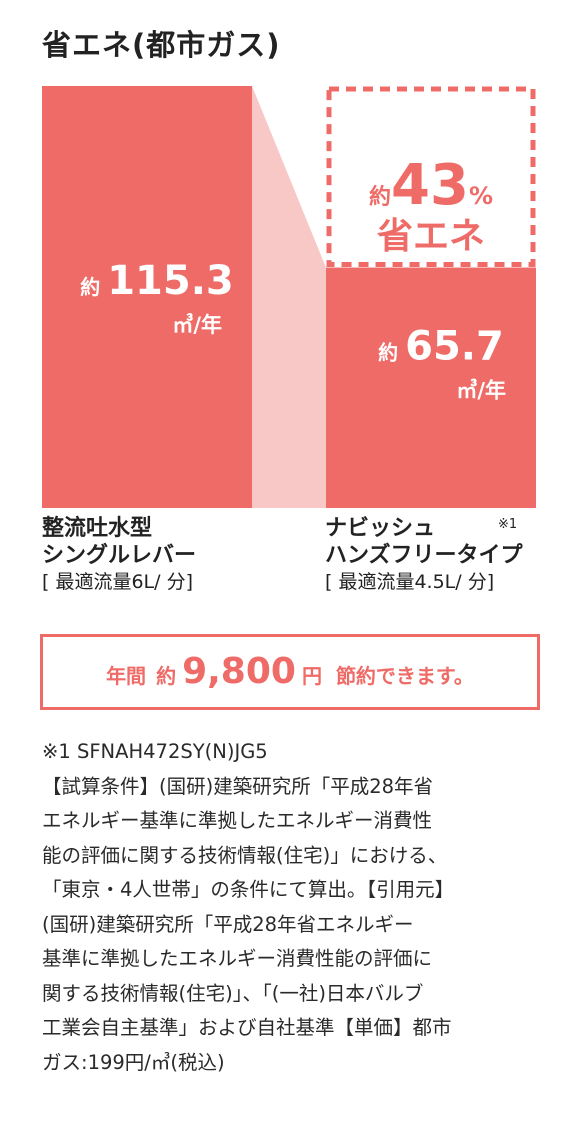  Describe the element at coordinates (410, 582) in the screenshot. I see `right-label-spec: [ 最適流量4.5L/ 分]` at that location.